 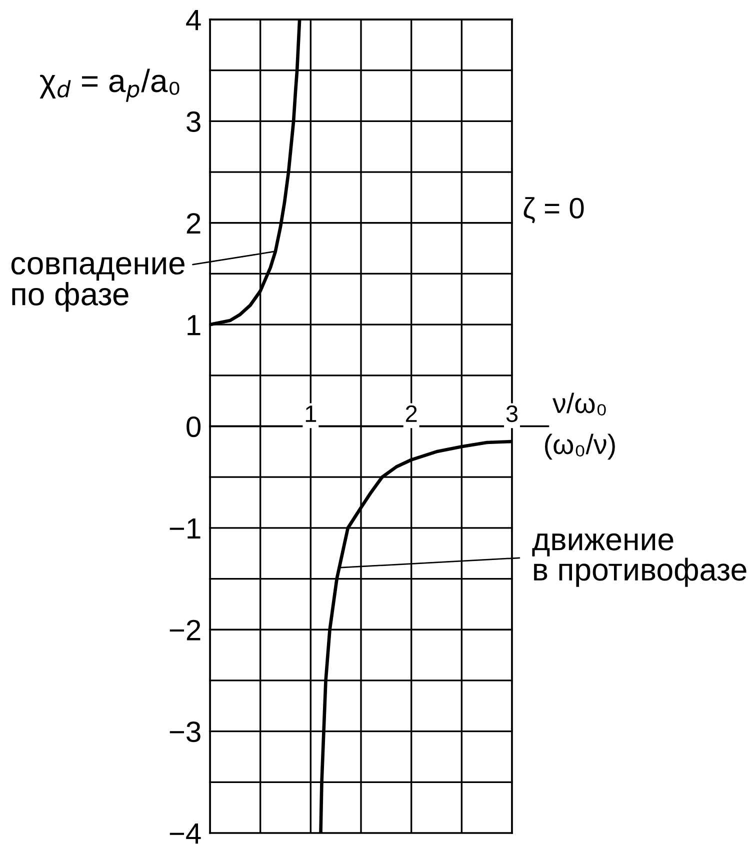 What do you see at coordinates (185, 630) in the screenshot?
I see `y-tick-label: −2` at bounding box center [185, 630].